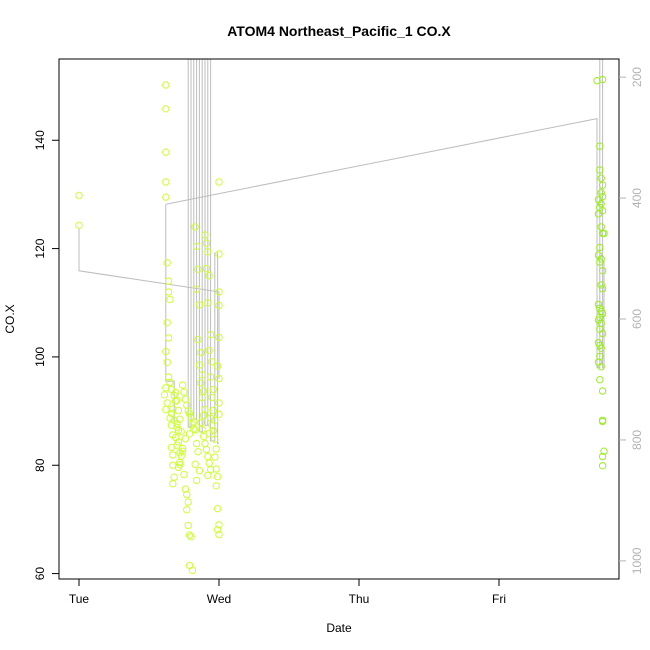 The image size is (650, 650). I want to click on x-tick-label: Thu, so click(359, 599).